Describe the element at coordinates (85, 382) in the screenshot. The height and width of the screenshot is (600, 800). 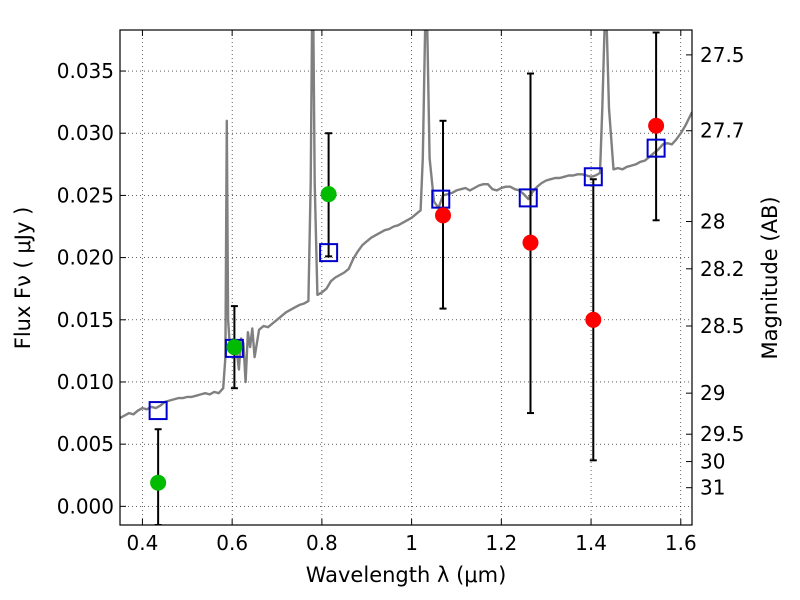
I see `y-tick-label: 0.010` at that location.